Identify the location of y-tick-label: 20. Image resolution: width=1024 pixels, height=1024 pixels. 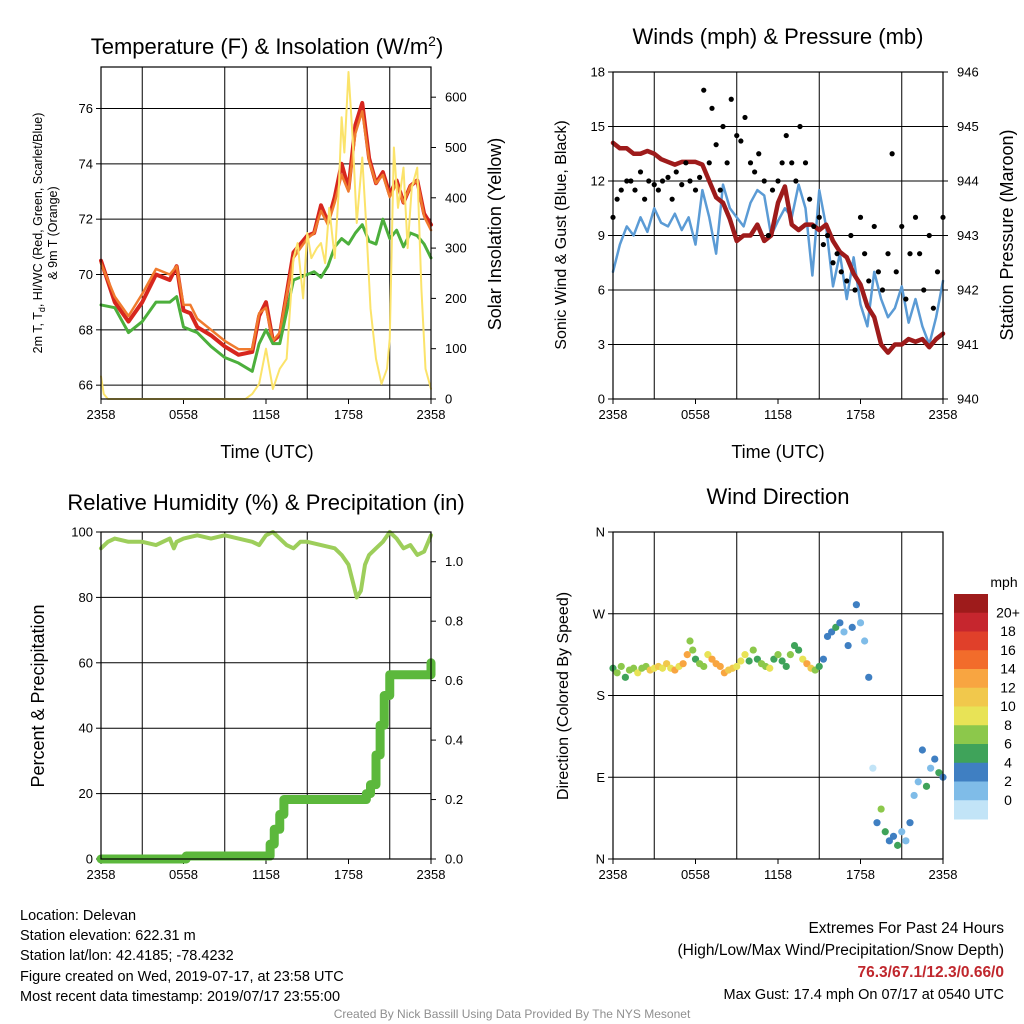
(86, 793).